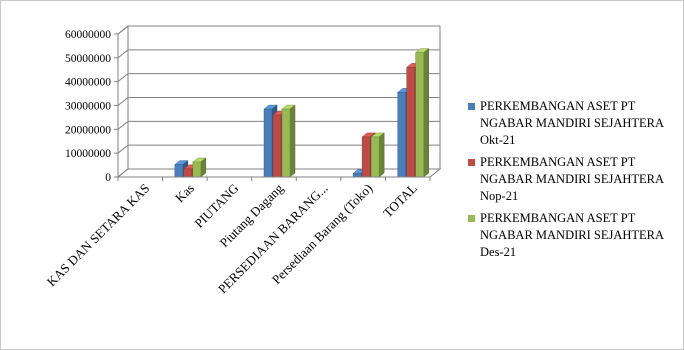 The image size is (684, 350). Describe the element at coordinates (88, 130) in the screenshot. I see `y-tick-label: 20000000` at that location.